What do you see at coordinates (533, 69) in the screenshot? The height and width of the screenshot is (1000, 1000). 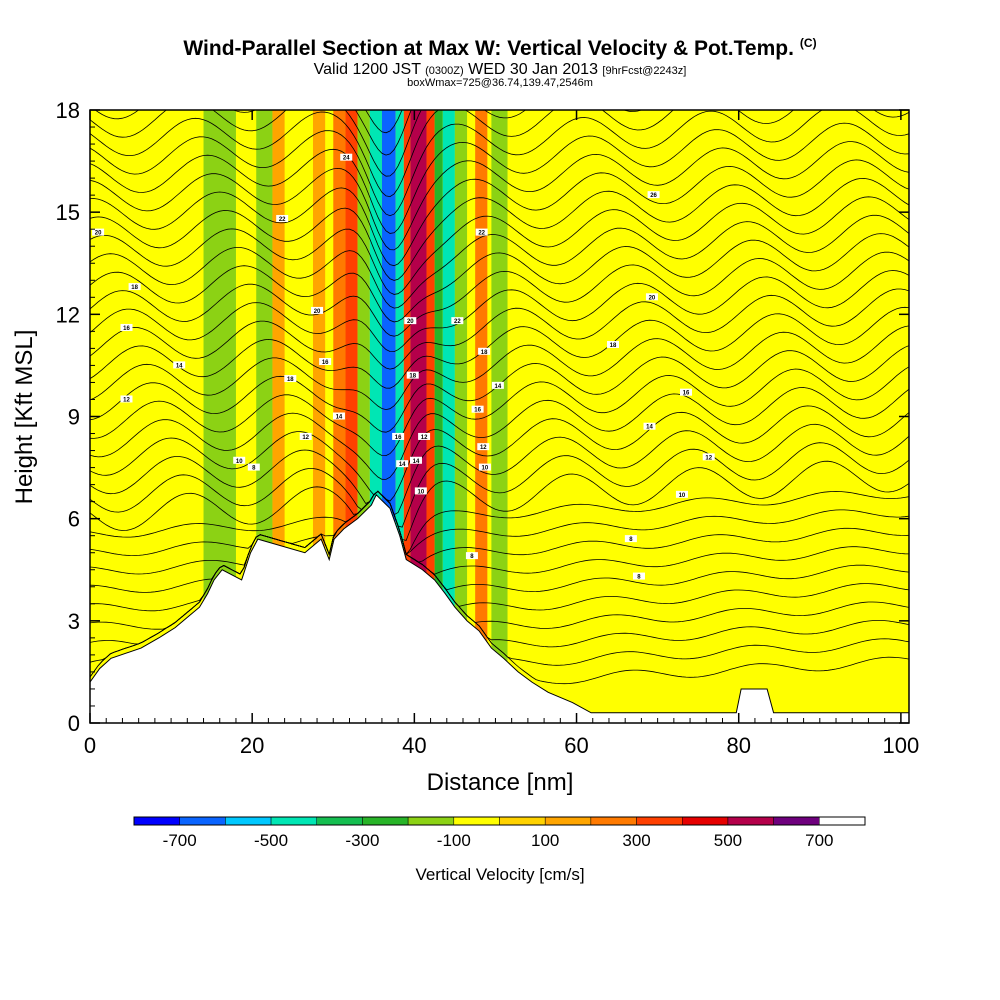 I see `valid-date: WED 30 Jan 2013` at bounding box center [533, 69].